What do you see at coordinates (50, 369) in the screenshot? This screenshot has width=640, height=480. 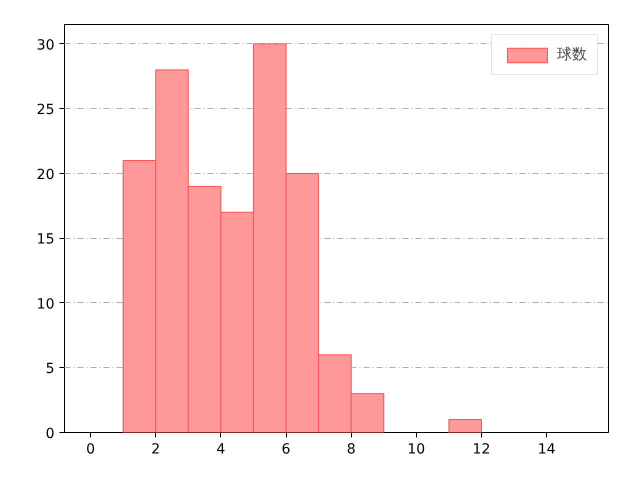 I see `y-tick-label: 5` at bounding box center [50, 369].